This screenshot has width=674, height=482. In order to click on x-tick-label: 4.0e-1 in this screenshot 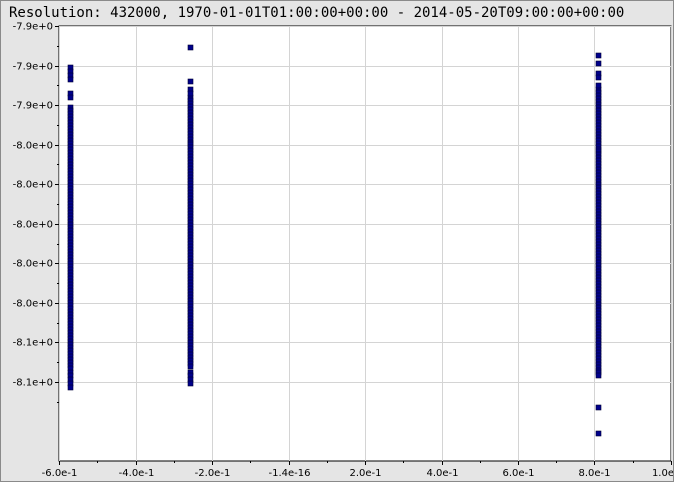, I will do `click(442, 473)`.